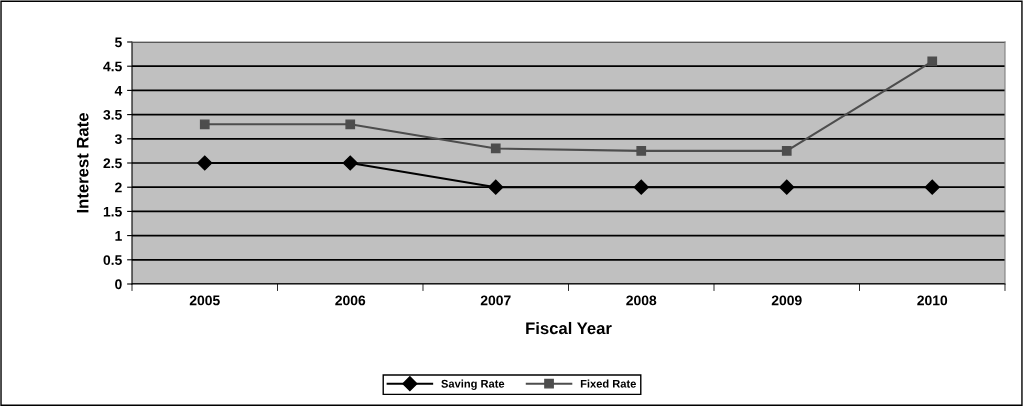 The image size is (1024, 406). I want to click on y-tick-label: 3, so click(118, 139).